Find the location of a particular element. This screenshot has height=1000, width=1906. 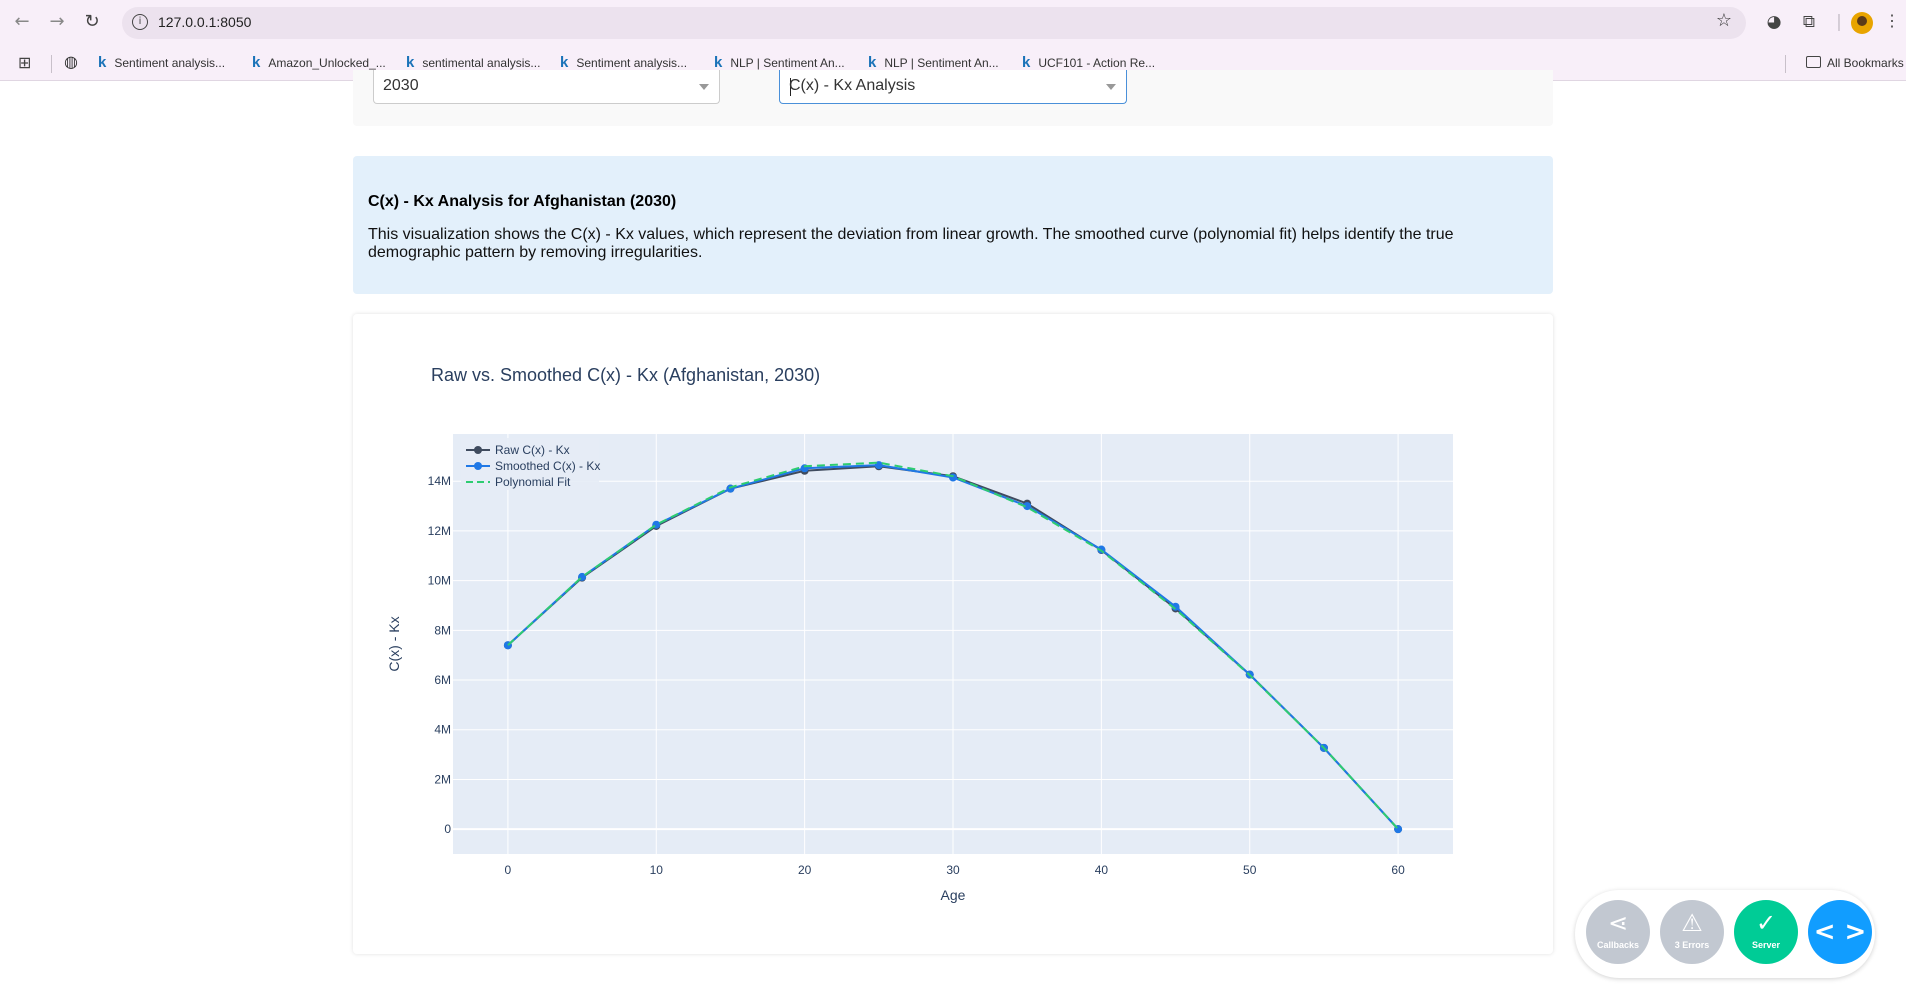

y-tick-label: 12M is located at coordinates (439, 531).